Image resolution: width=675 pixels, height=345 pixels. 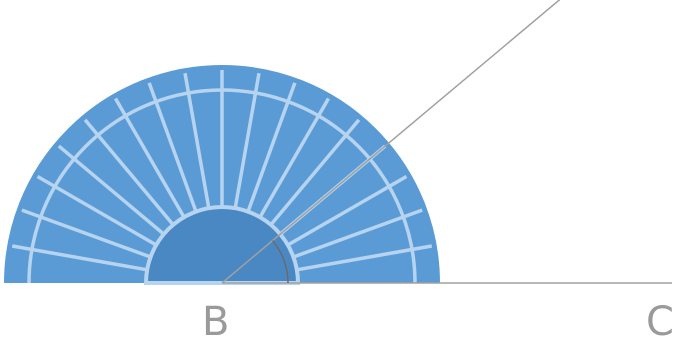 What do you see at coordinates (222, 245) in the screenshot?
I see `protractor-inner-semicircle` at bounding box center [222, 245].